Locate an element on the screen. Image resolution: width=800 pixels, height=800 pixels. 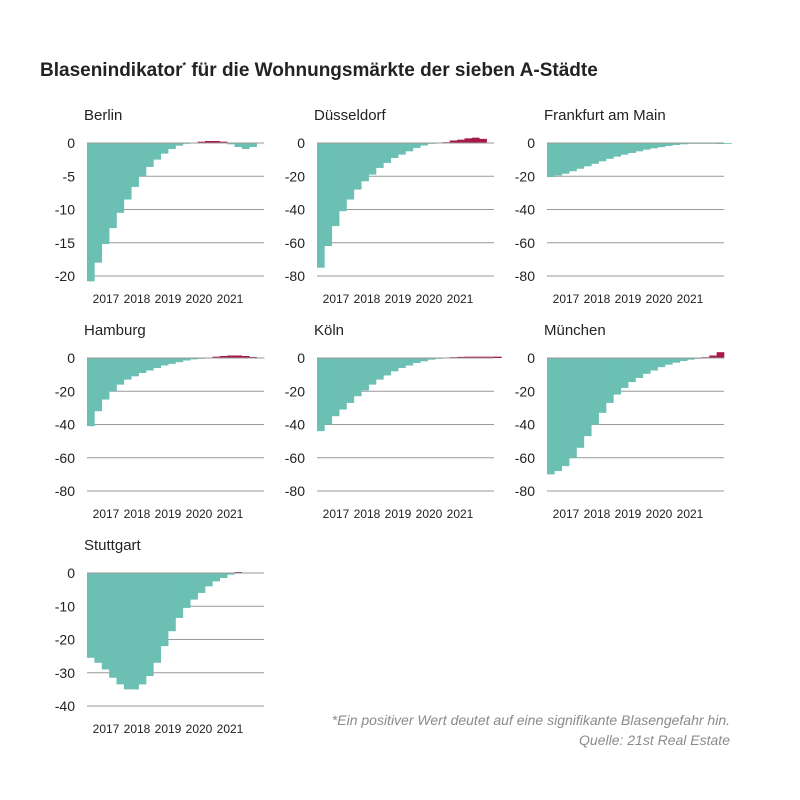
footnote-source: Quelle: 21st Real Estate is located at coordinates (654, 740).